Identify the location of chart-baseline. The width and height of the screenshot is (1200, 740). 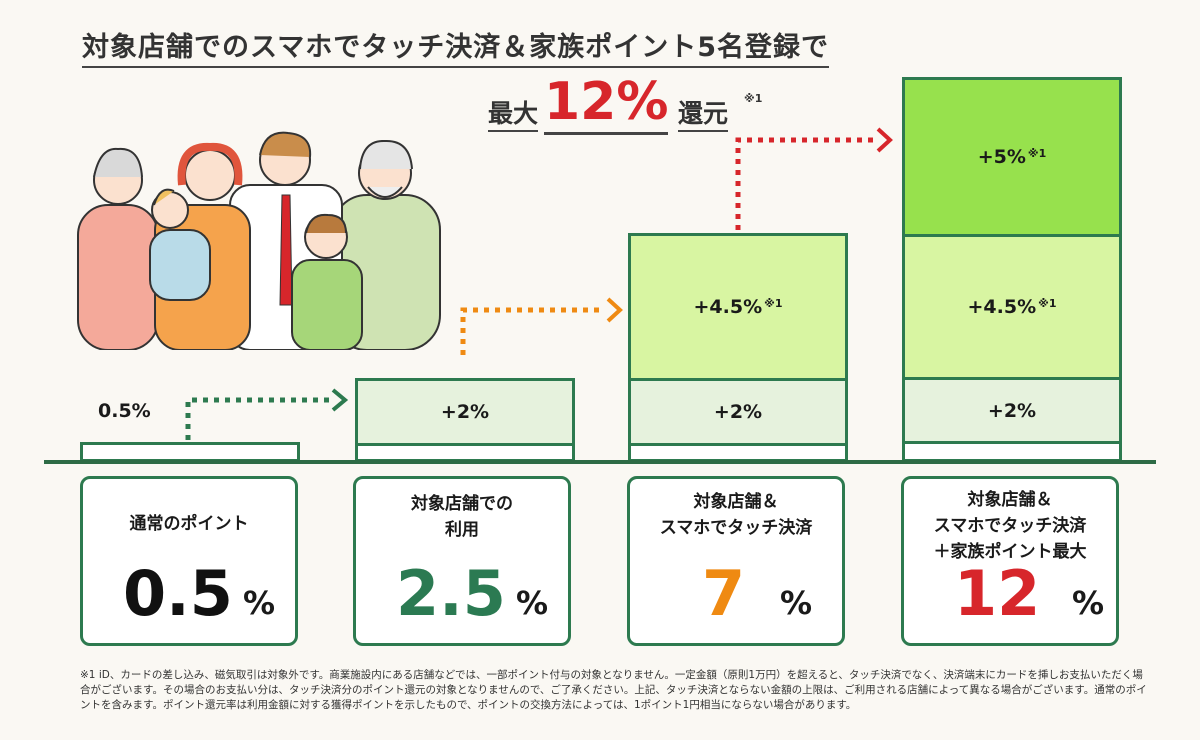
(600, 462).